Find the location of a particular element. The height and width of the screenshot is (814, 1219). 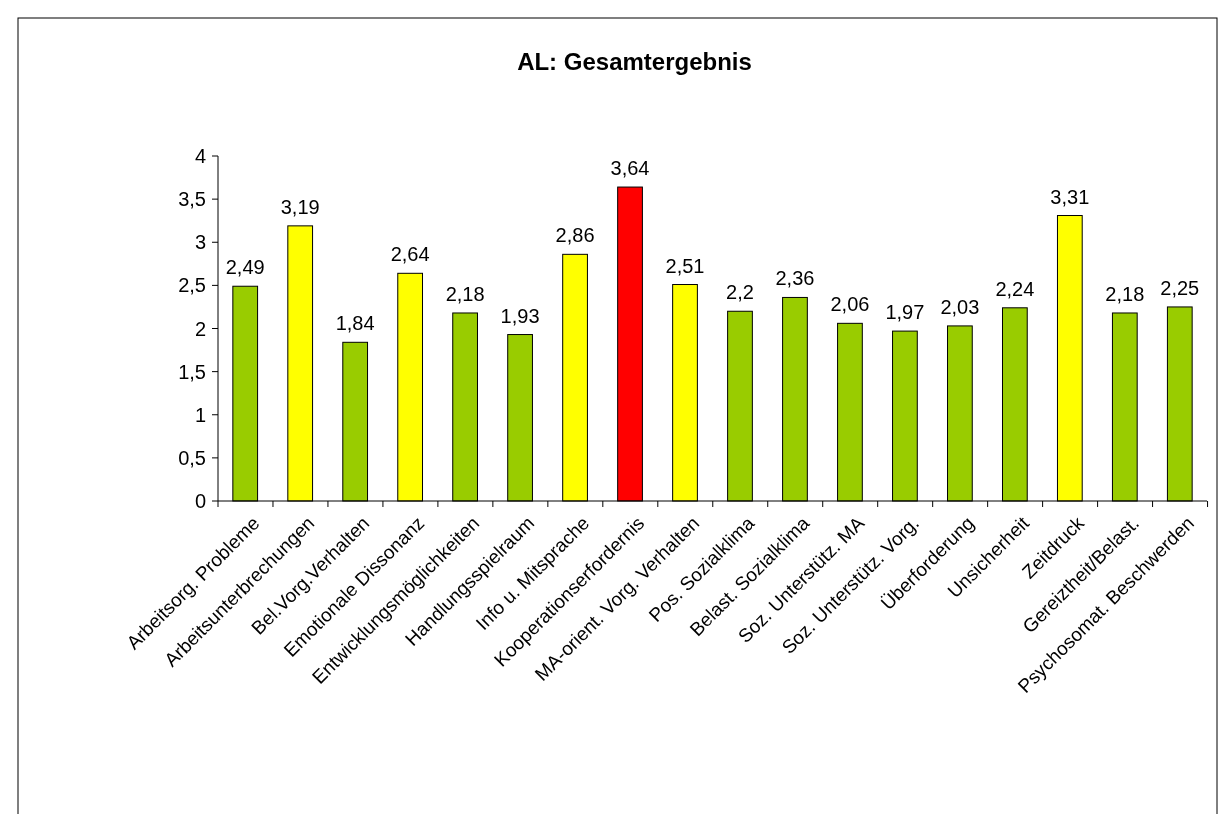

data-label: 2,86 is located at coordinates (575, 235).